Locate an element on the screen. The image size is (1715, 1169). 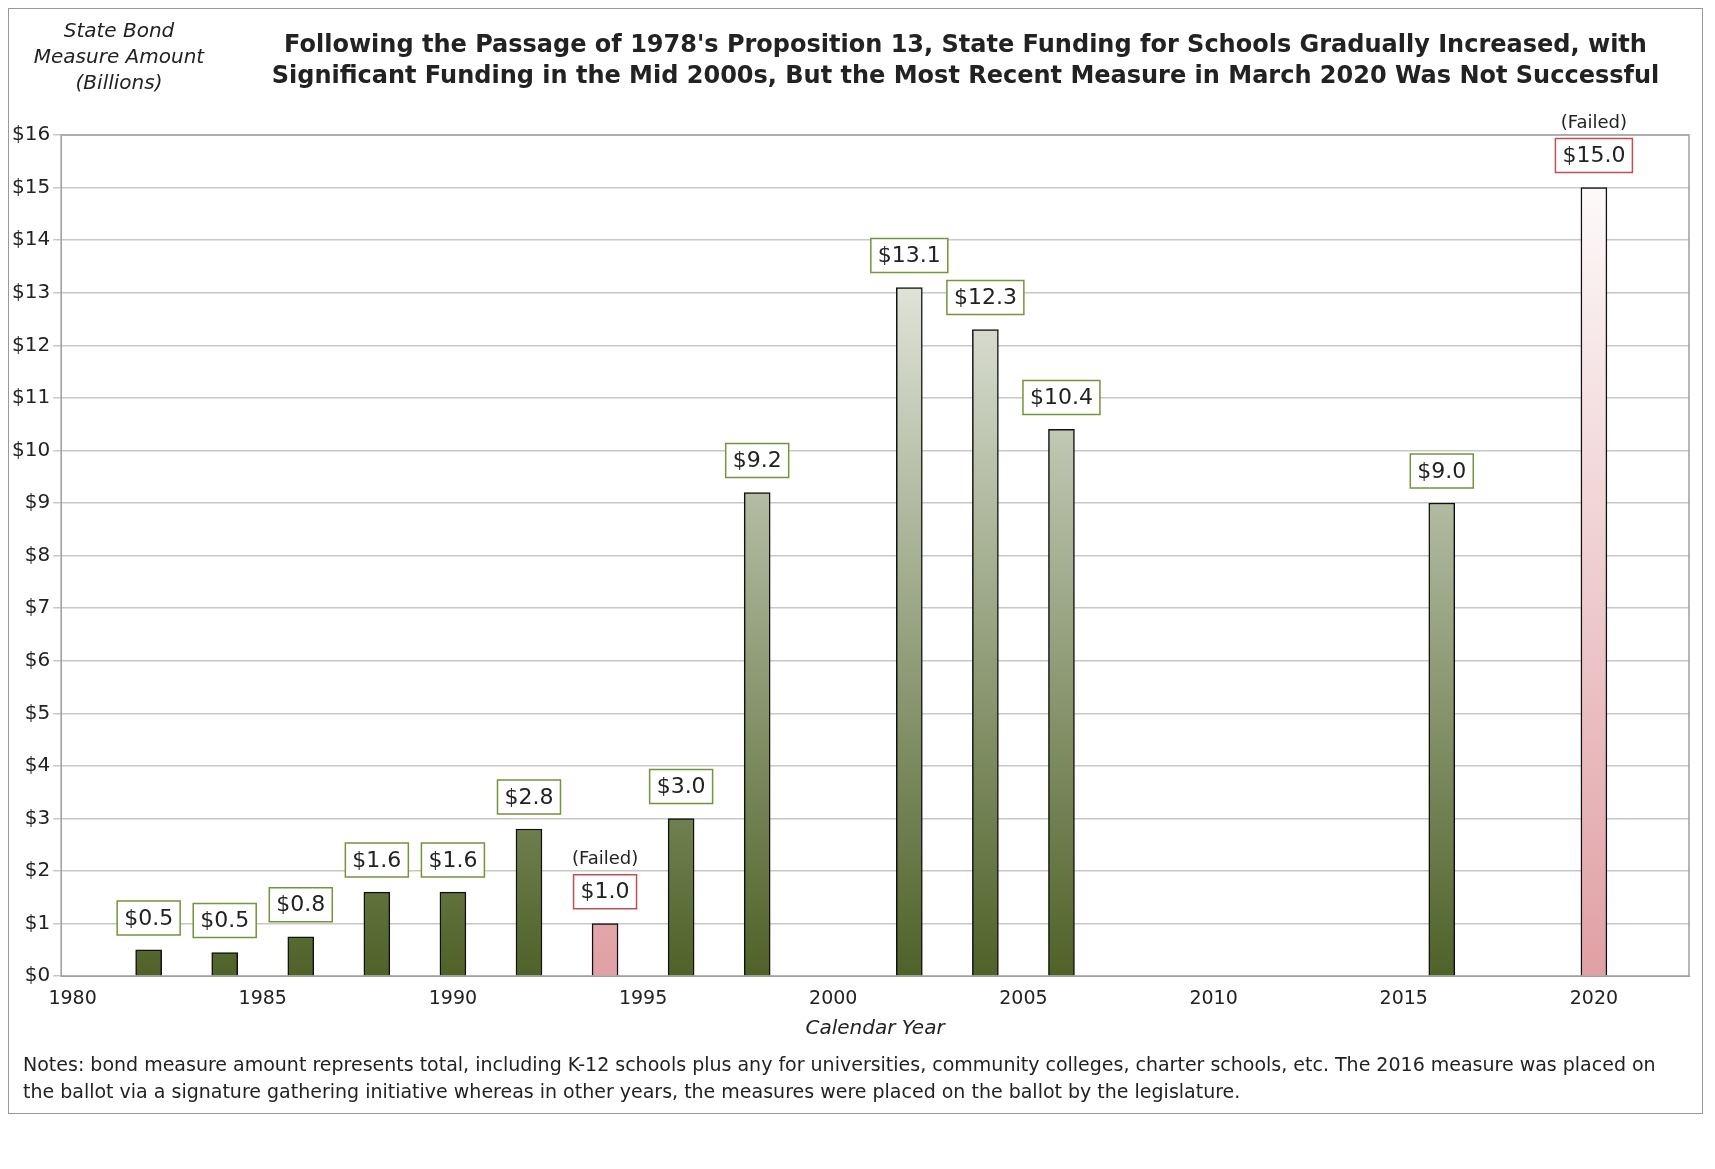
x-tick-label: 2005 is located at coordinates (1023, 996).